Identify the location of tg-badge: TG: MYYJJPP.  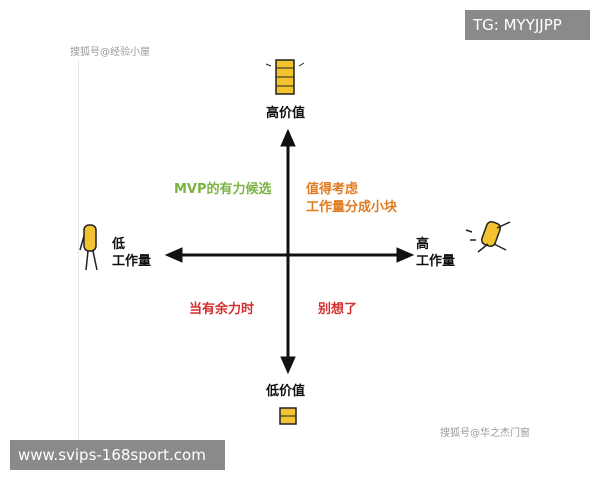
(527, 25).